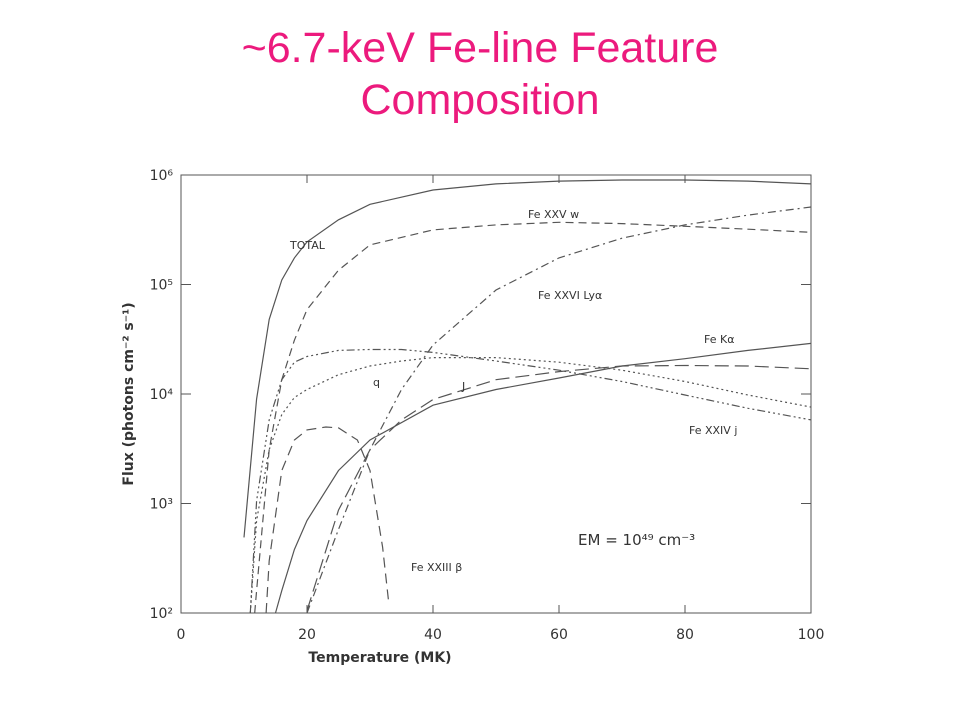 The image size is (960, 720). What do you see at coordinates (161, 286) in the screenshot?
I see `y-tick-label: 10⁵` at bounding box center [161, 286].